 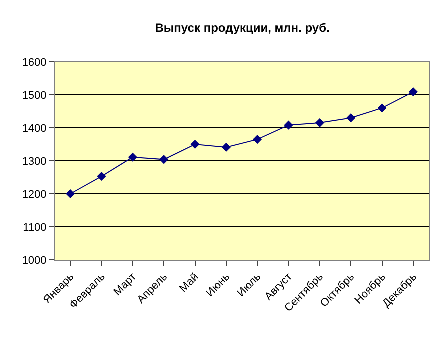 I want to click on y-tick-label: 1400, so click(x=34, y=128).